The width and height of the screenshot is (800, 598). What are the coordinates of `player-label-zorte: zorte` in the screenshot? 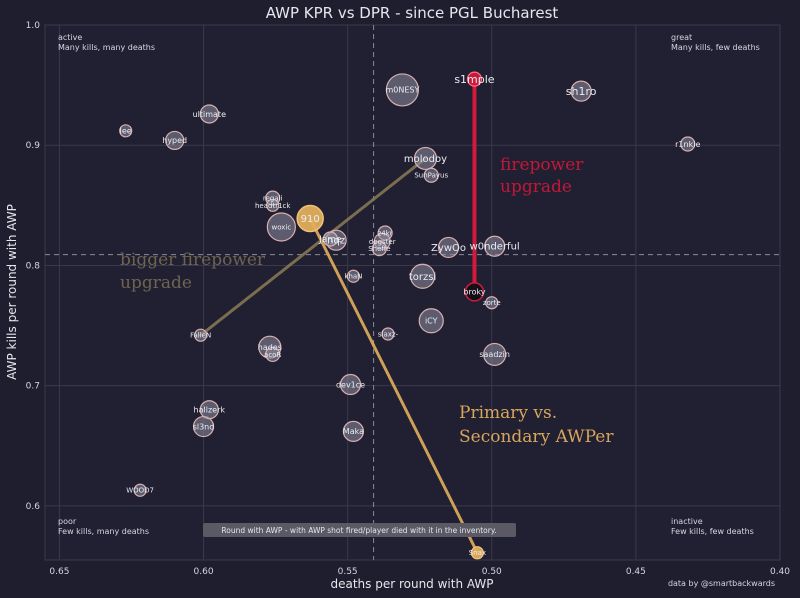 It's located at (492, 303).